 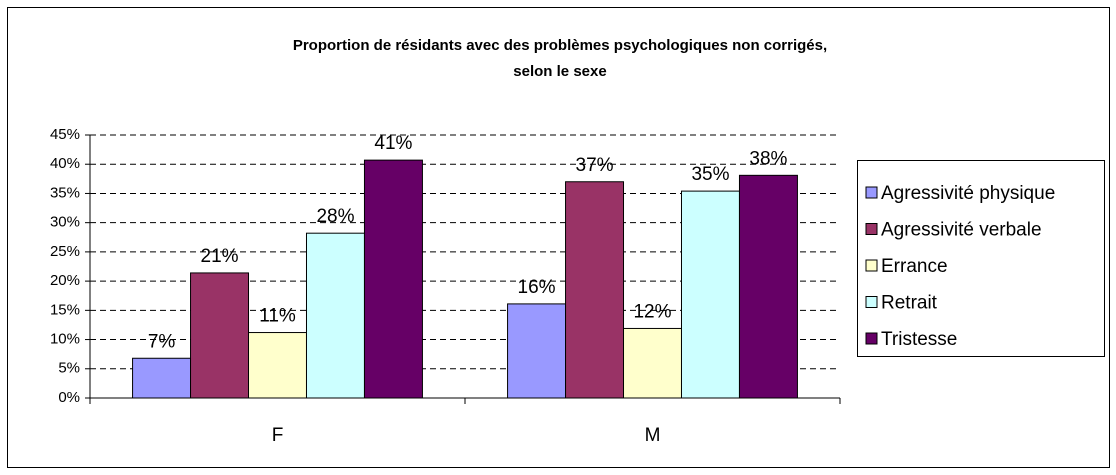 I want to click on legend, so click(x=981, y=258).